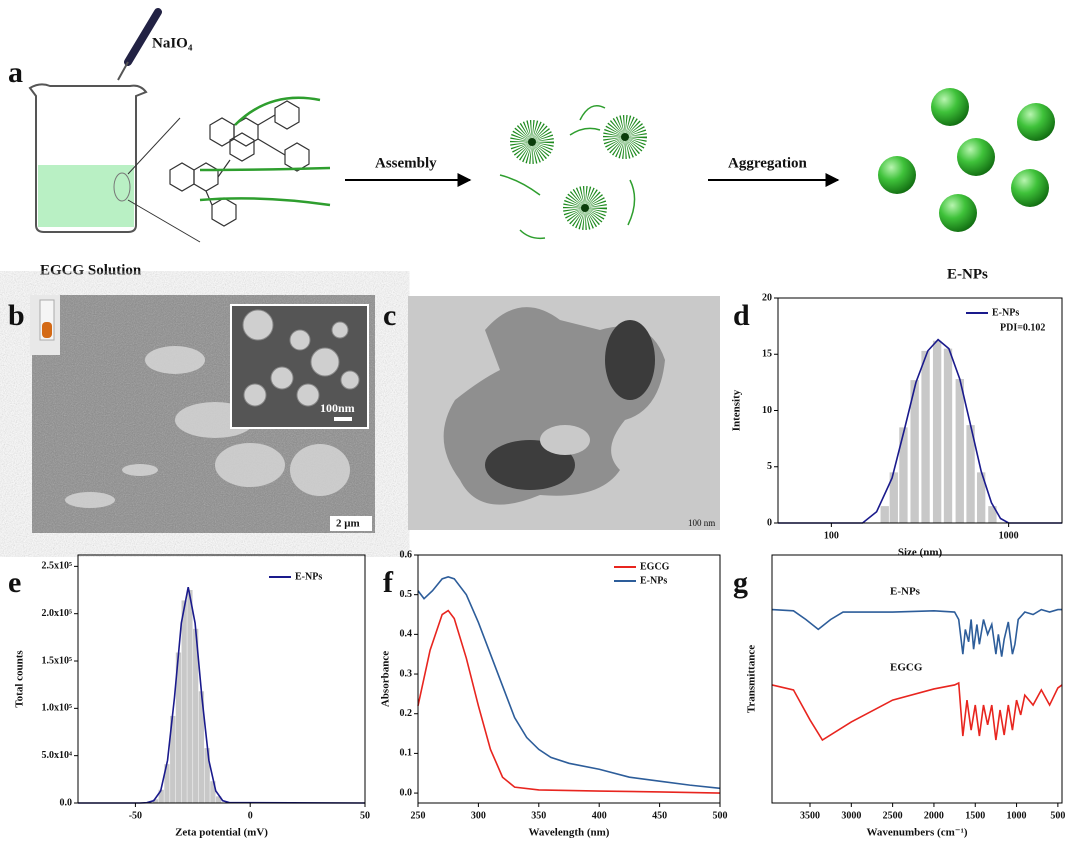 The width and height of the screenshot is (1065, 845). I want to click on x-tick-label: 2500, so click(893, 815).